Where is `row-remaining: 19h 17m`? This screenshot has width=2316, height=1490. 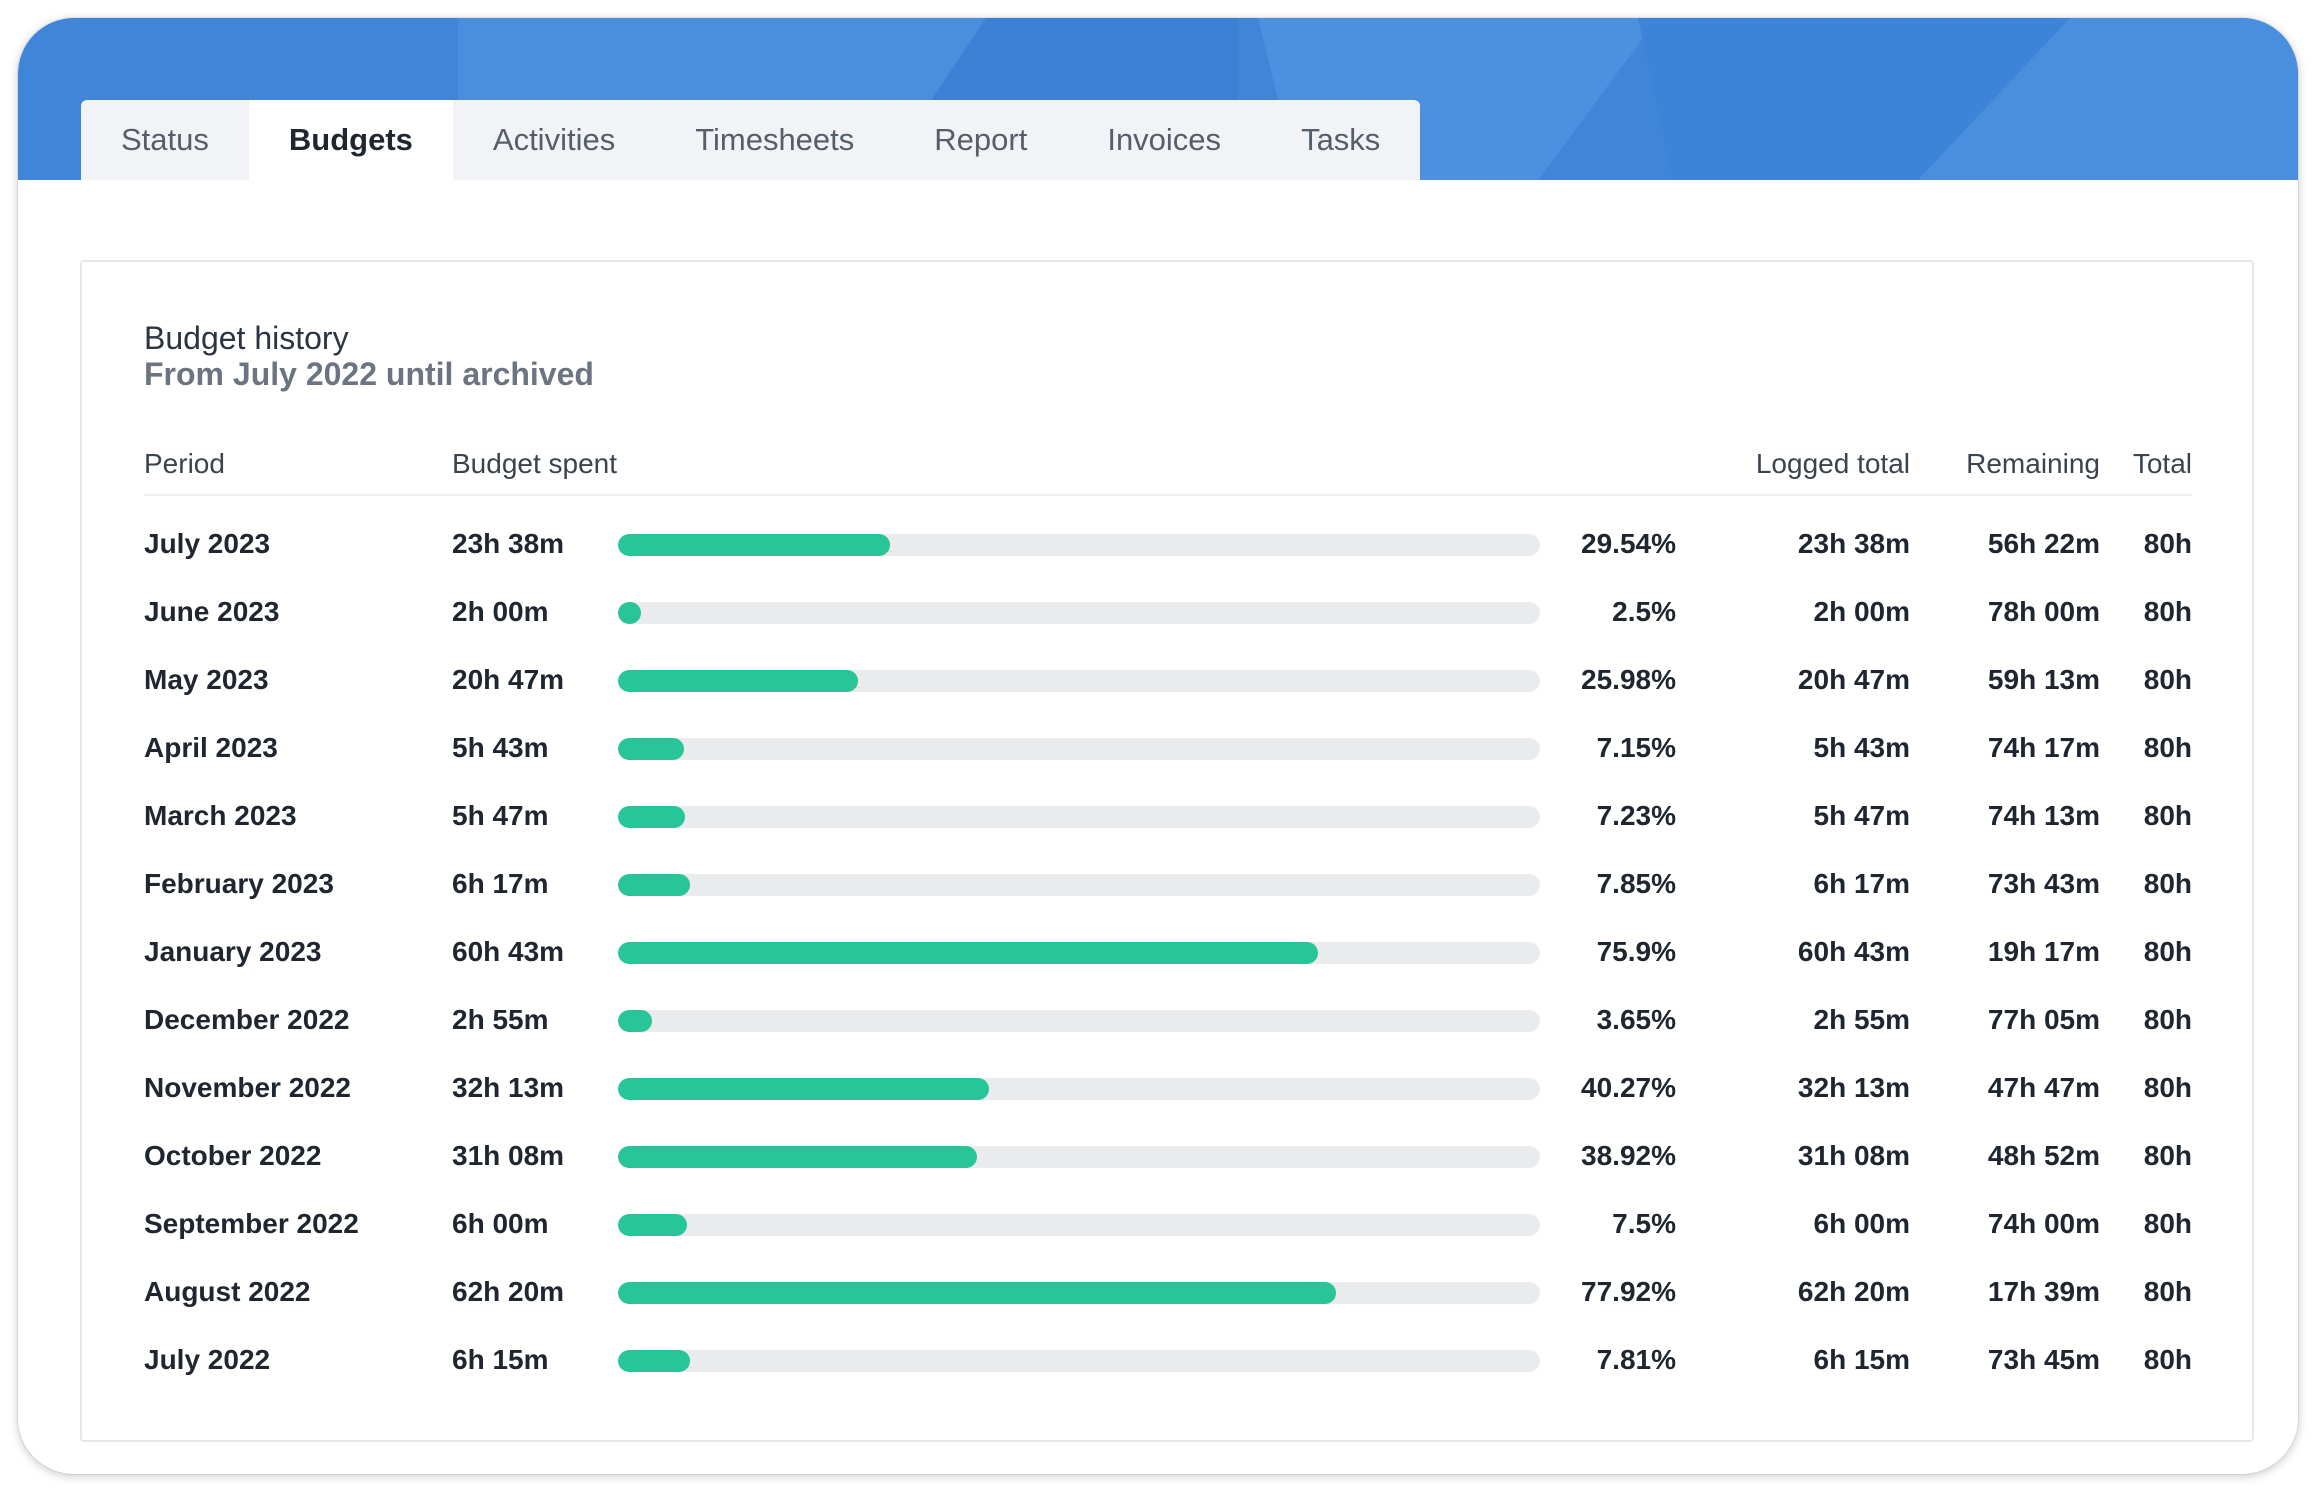 row-remaining: 19h 17m is located at coordinates (2043, 951).